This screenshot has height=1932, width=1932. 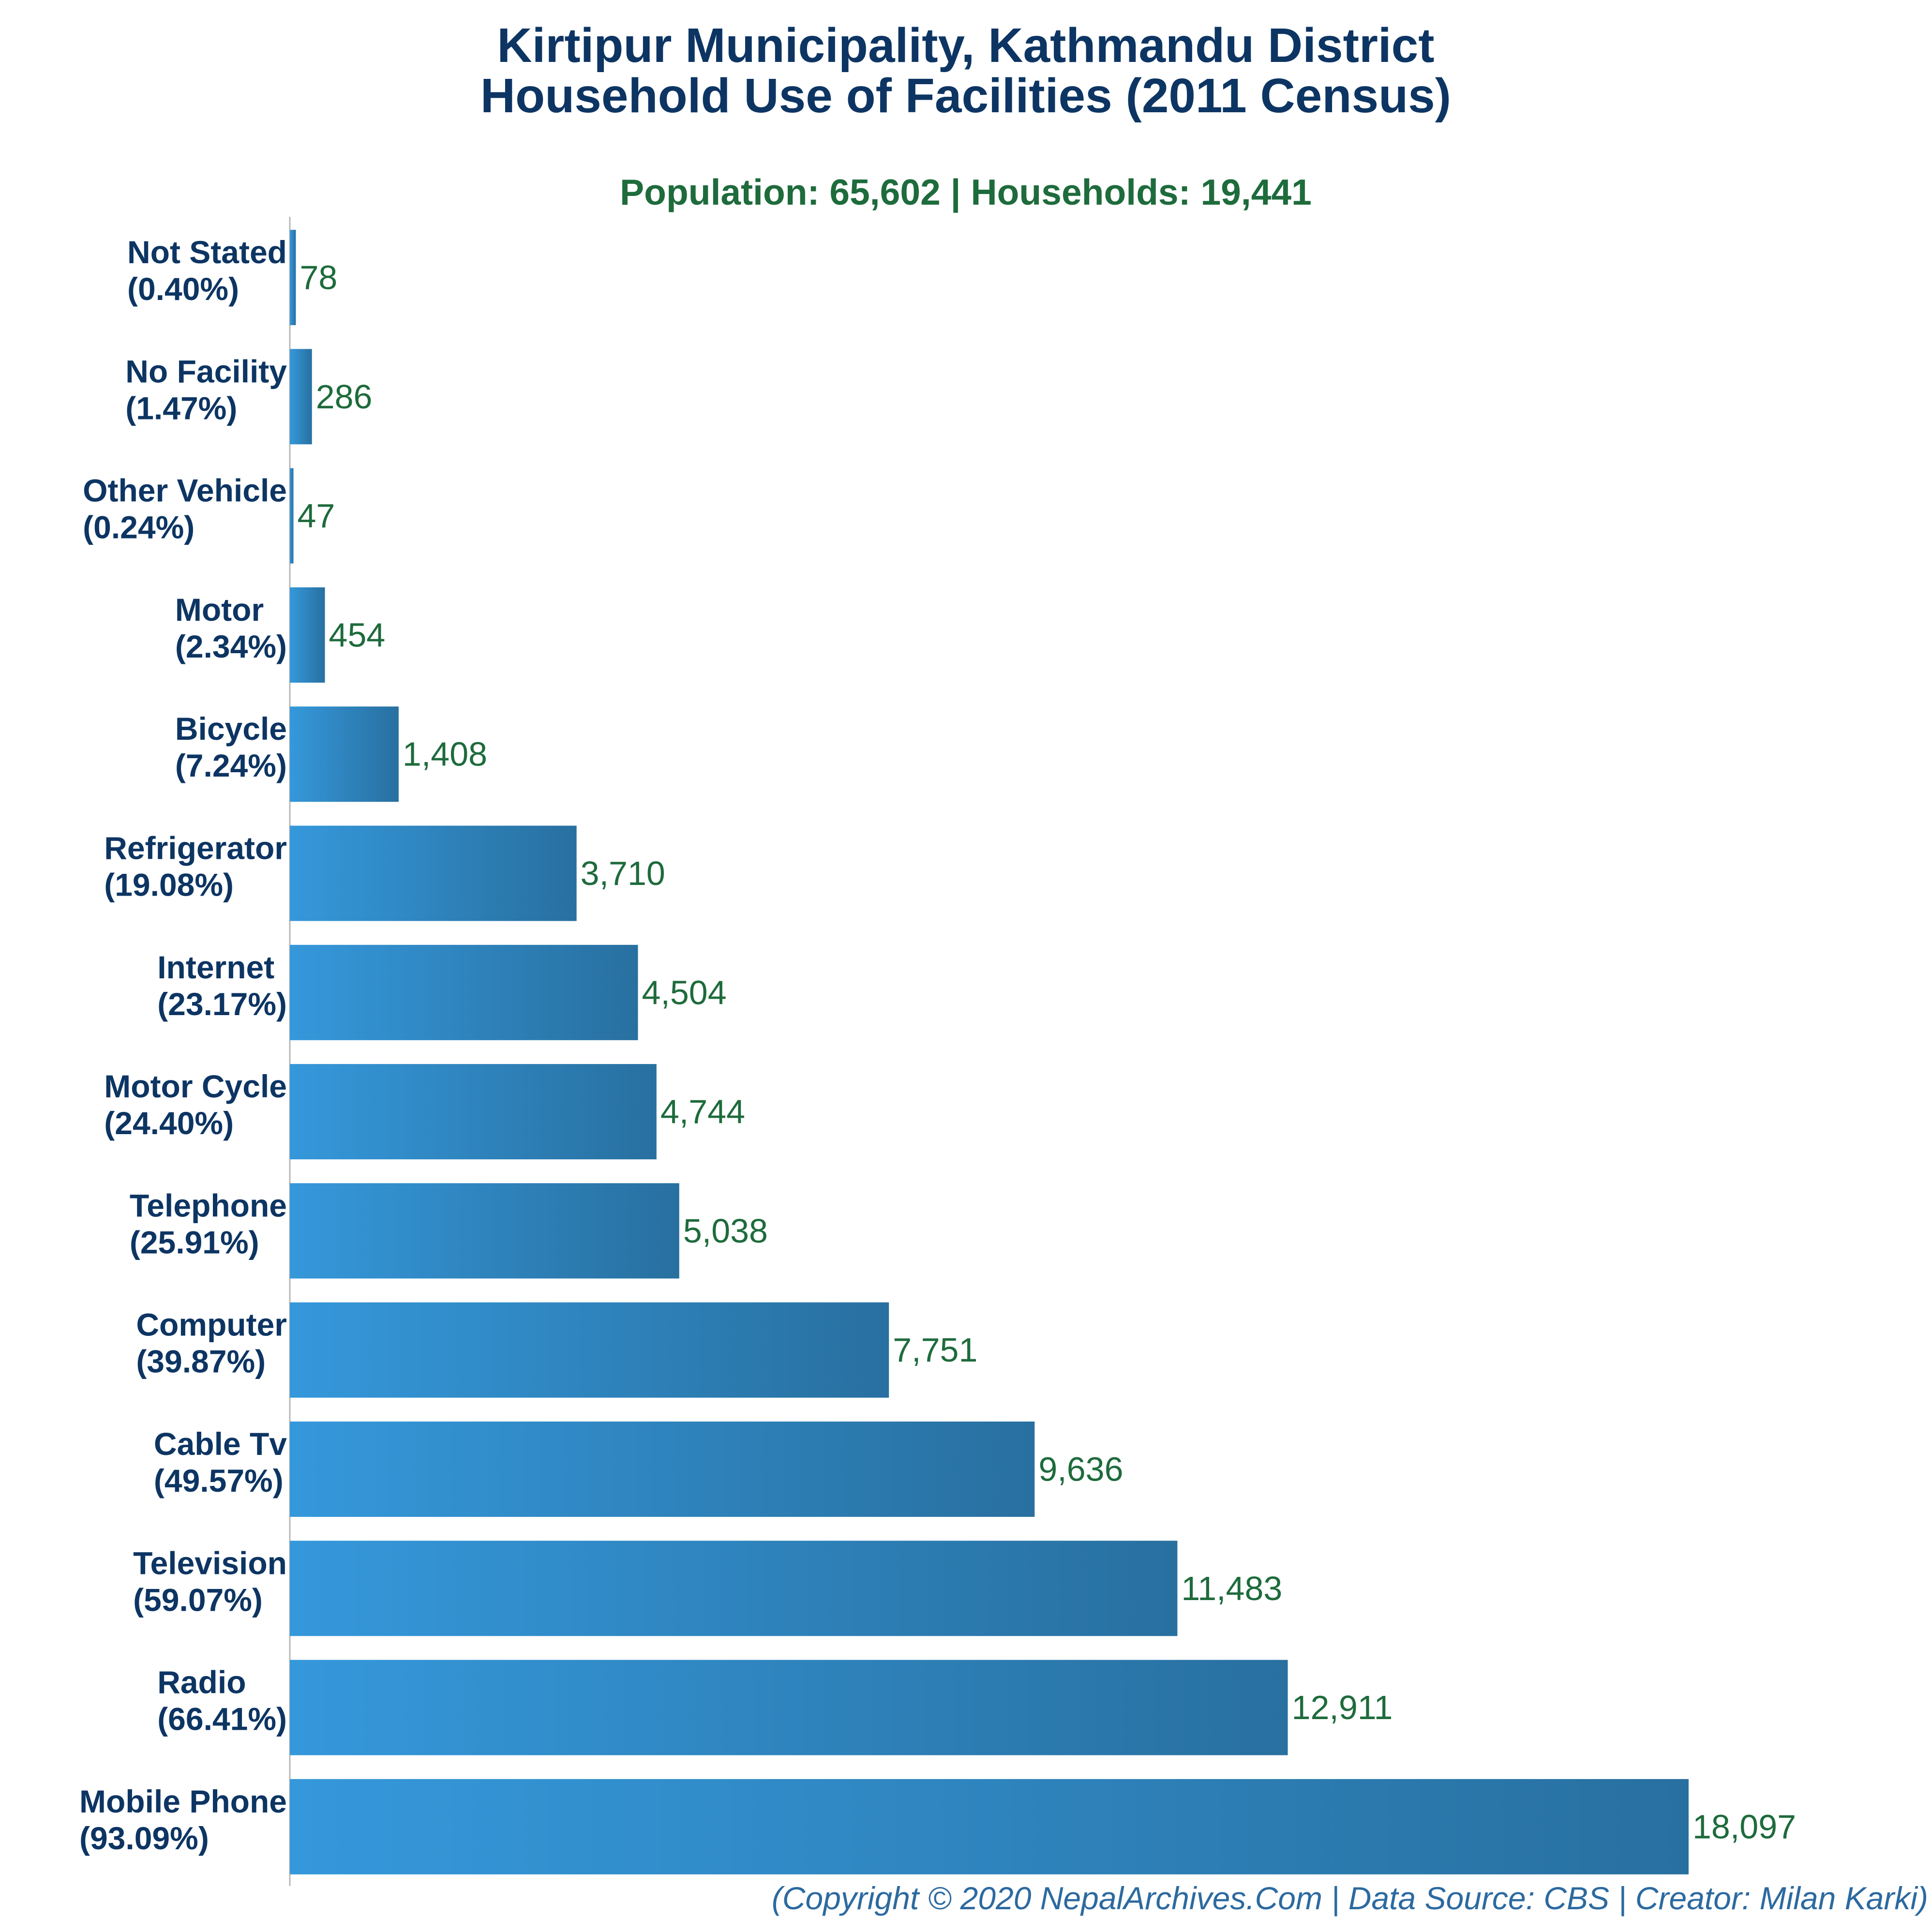 I want to click on category-label-mobile-phone: Mobile Phone (93.09%), so click(x=183, y=1819).